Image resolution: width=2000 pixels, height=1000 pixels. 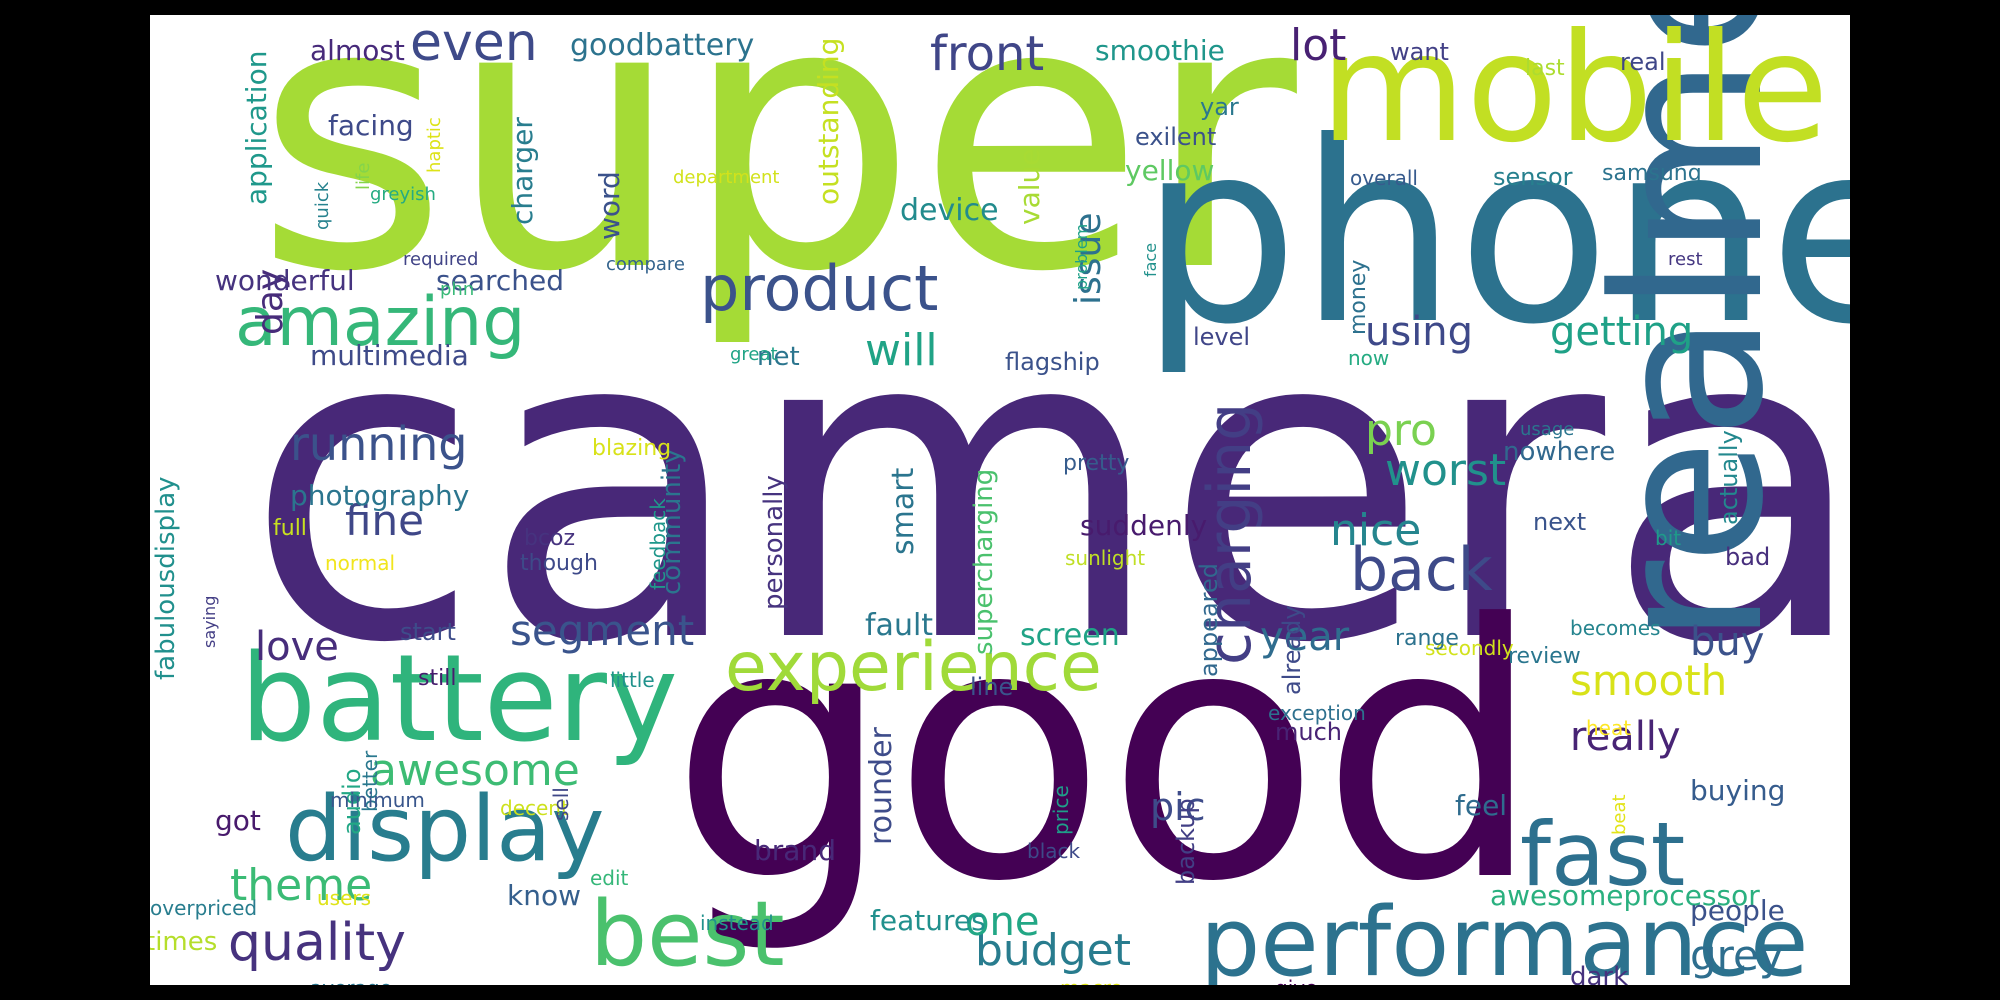 I want to click on word-average: average, so click(x=351, y=980).